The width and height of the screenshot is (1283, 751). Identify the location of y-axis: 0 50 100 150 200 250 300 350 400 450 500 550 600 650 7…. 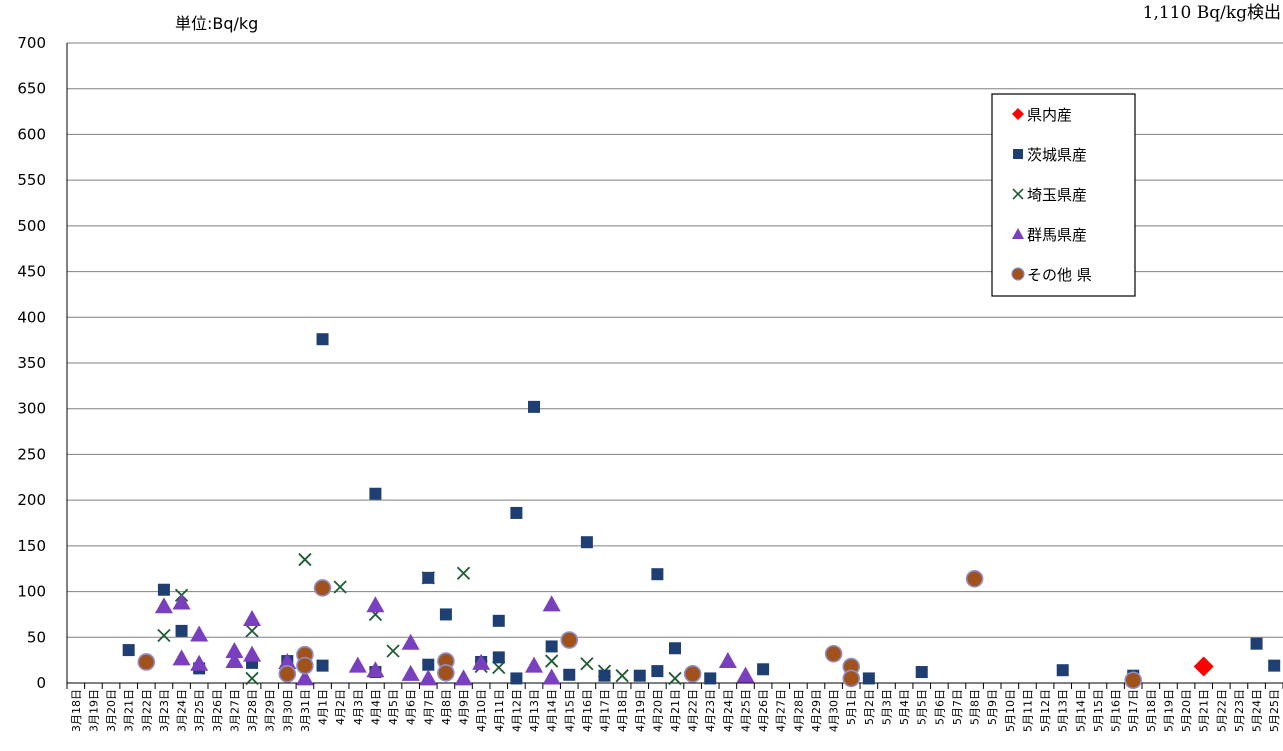
(42, 363).